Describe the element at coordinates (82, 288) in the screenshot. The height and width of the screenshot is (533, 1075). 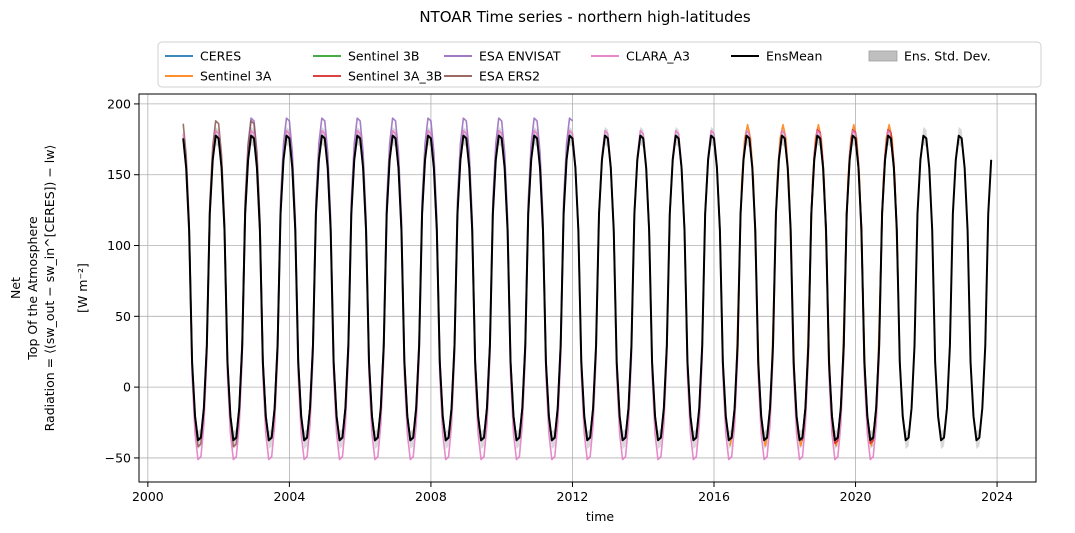
I see `y-axis-label-line: [W m⁻²]` at that location.